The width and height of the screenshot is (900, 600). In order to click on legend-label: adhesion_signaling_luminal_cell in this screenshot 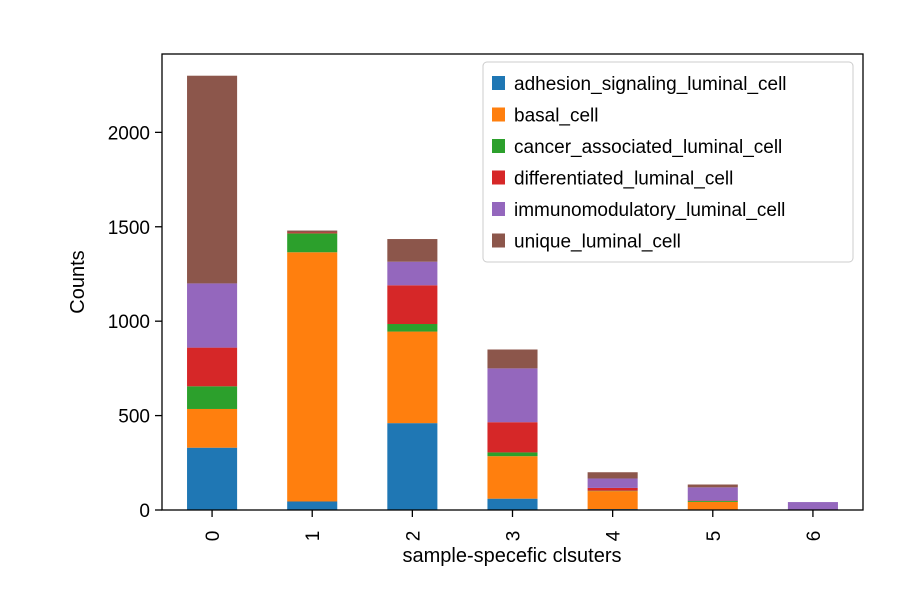, I will do `click(650, 84)`.